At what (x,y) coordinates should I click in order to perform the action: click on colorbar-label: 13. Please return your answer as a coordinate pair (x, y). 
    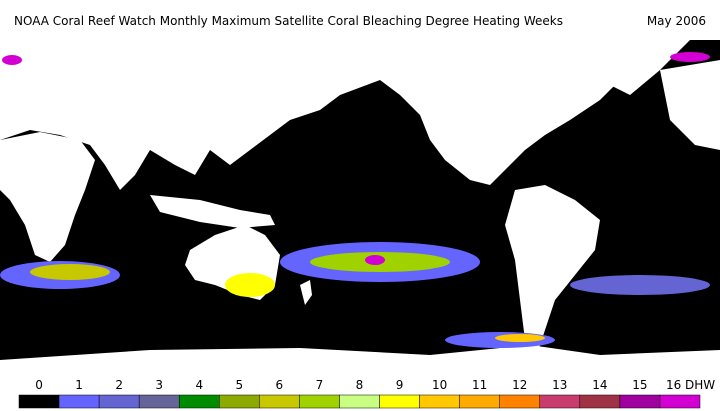
    Looking at the image, I should click on (559, 385).